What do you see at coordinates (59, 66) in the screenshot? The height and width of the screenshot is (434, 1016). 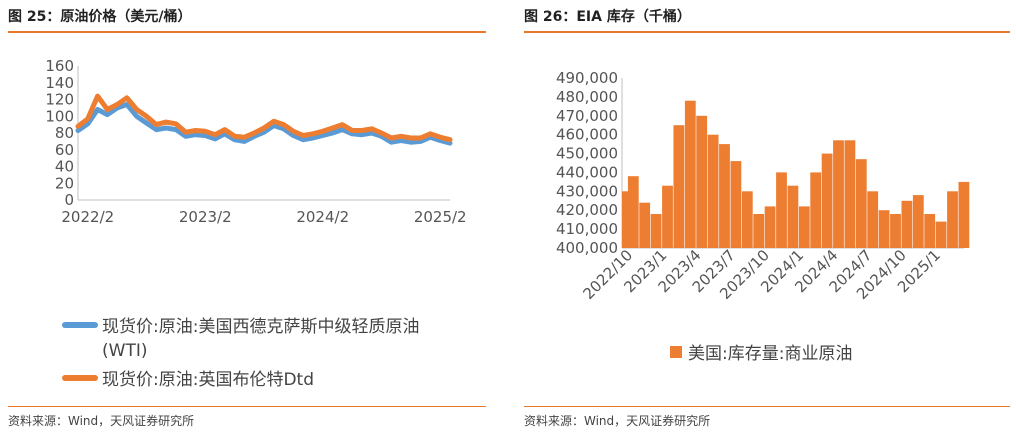 I see `left-y-tick-label: 160` at bounding box center [59, 66].